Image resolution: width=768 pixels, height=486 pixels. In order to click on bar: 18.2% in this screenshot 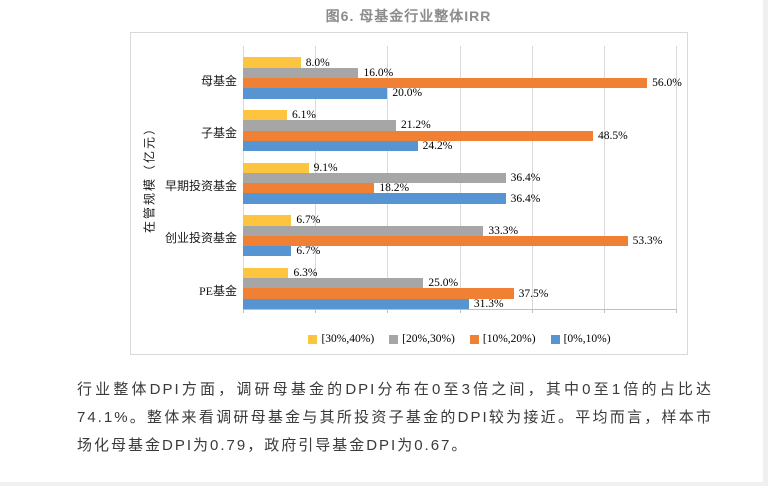, I will do `click(326, 188)`.